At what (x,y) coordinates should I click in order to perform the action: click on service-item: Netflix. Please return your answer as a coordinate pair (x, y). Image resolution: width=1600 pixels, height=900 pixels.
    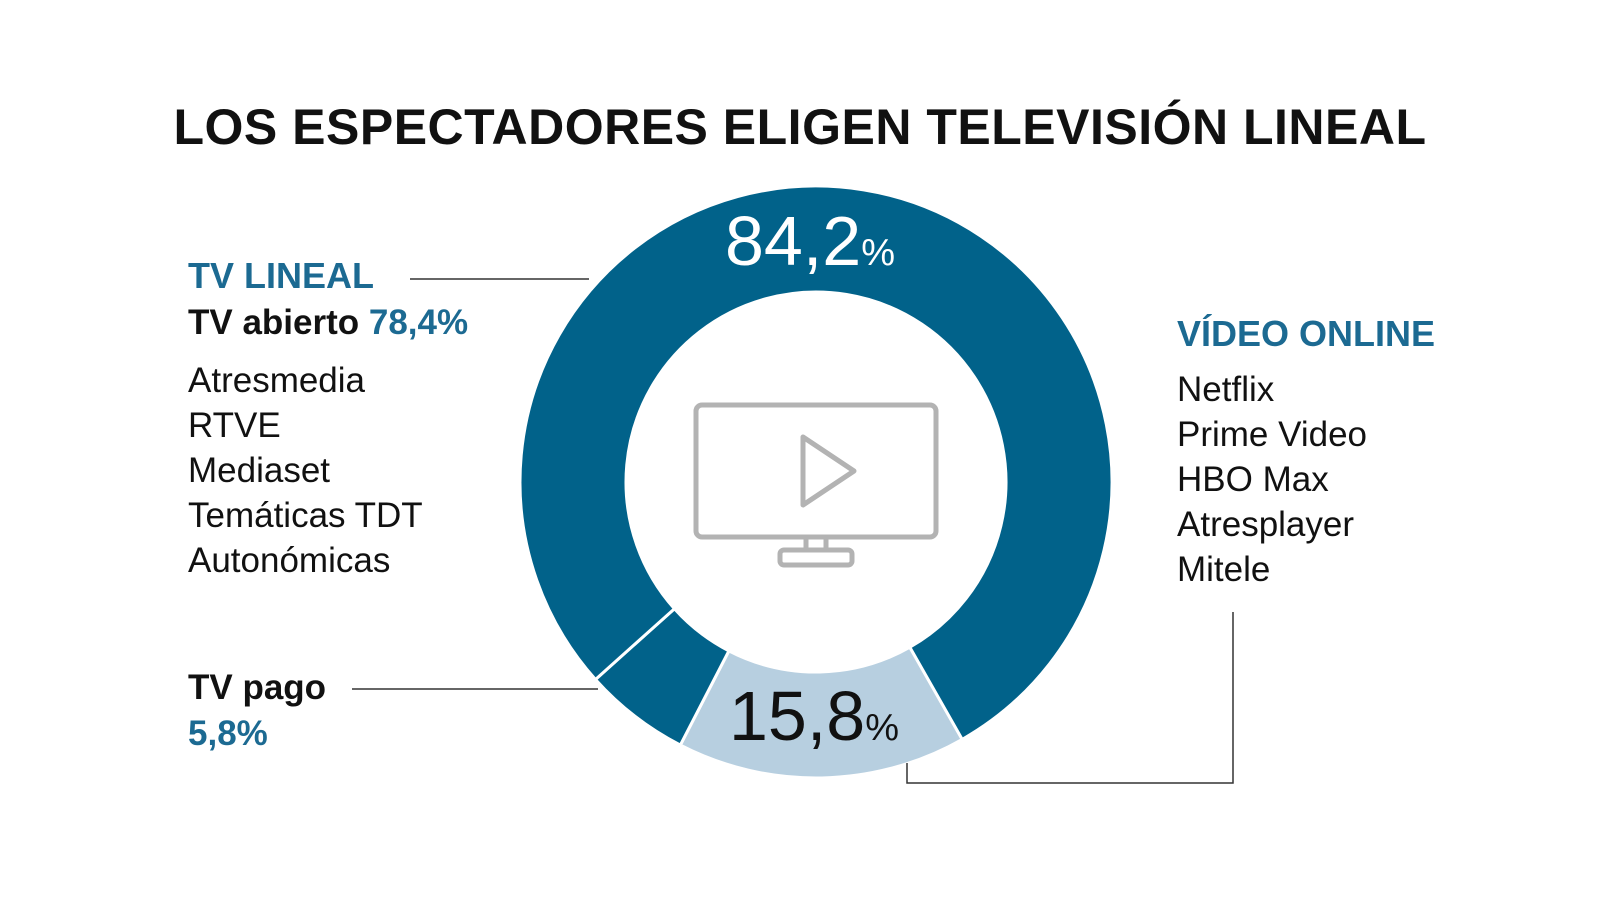
    Looking at the image, I should click on (1226, 389).